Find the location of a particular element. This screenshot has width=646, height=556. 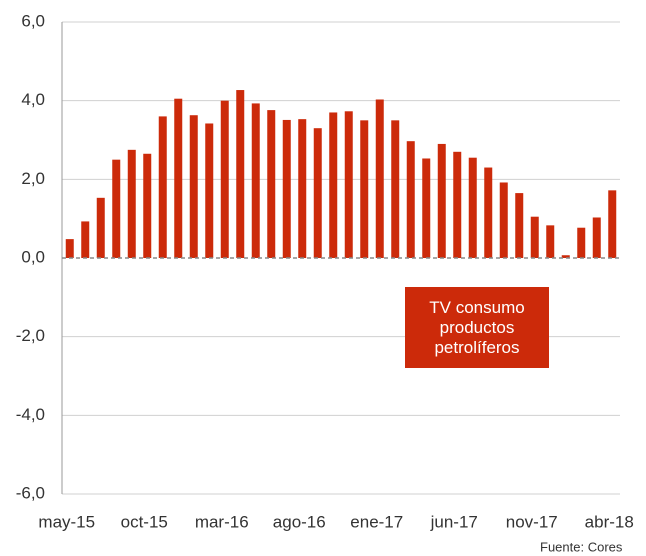

y-tick-label: -2,0 is located at coordinates (30, 335).